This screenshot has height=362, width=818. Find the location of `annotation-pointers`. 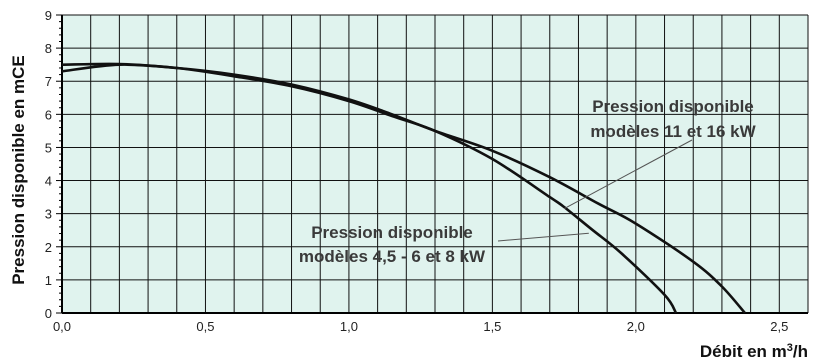

annotation-pointers is located at coordinates (595, 190).